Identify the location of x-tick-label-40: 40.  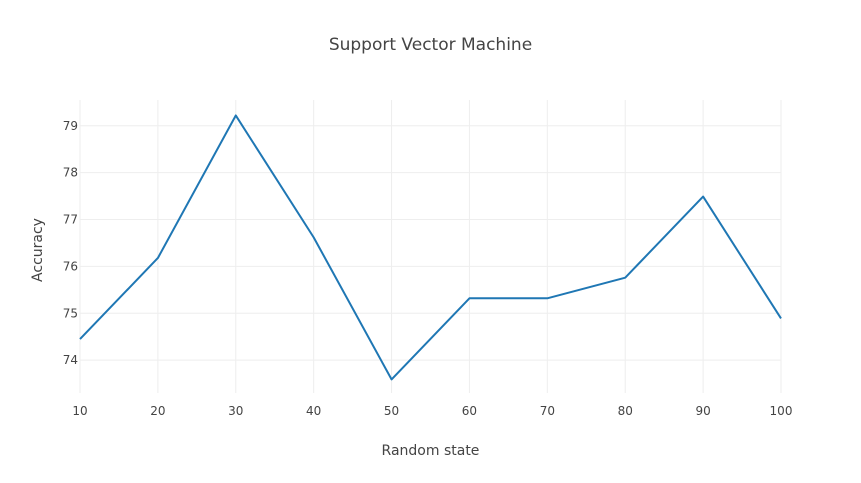
(313, 411).